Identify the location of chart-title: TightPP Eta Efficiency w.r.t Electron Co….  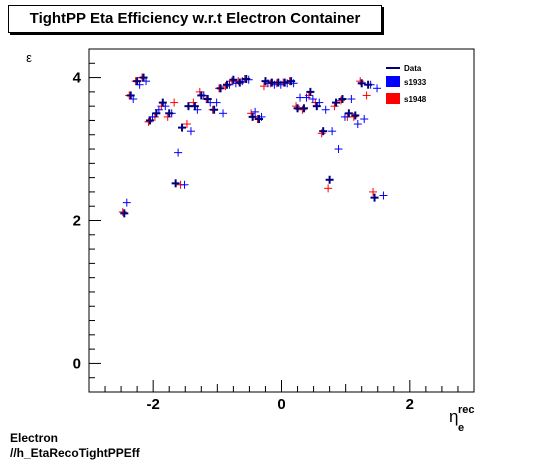
(195, 18).